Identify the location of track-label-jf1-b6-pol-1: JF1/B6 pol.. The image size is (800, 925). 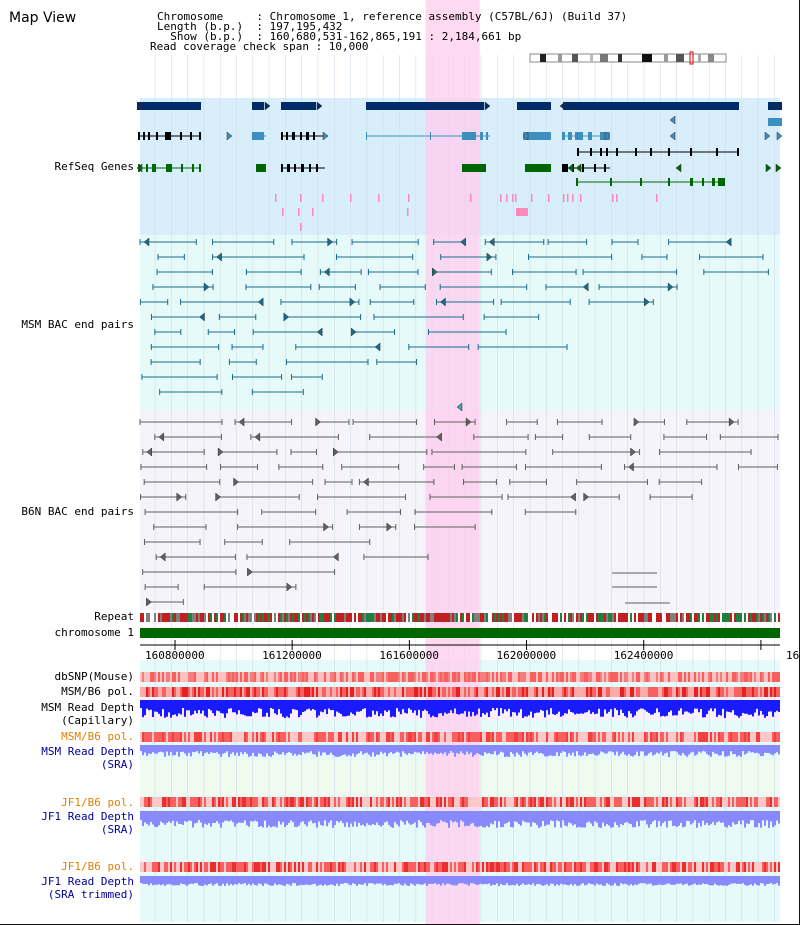
(97, 802).